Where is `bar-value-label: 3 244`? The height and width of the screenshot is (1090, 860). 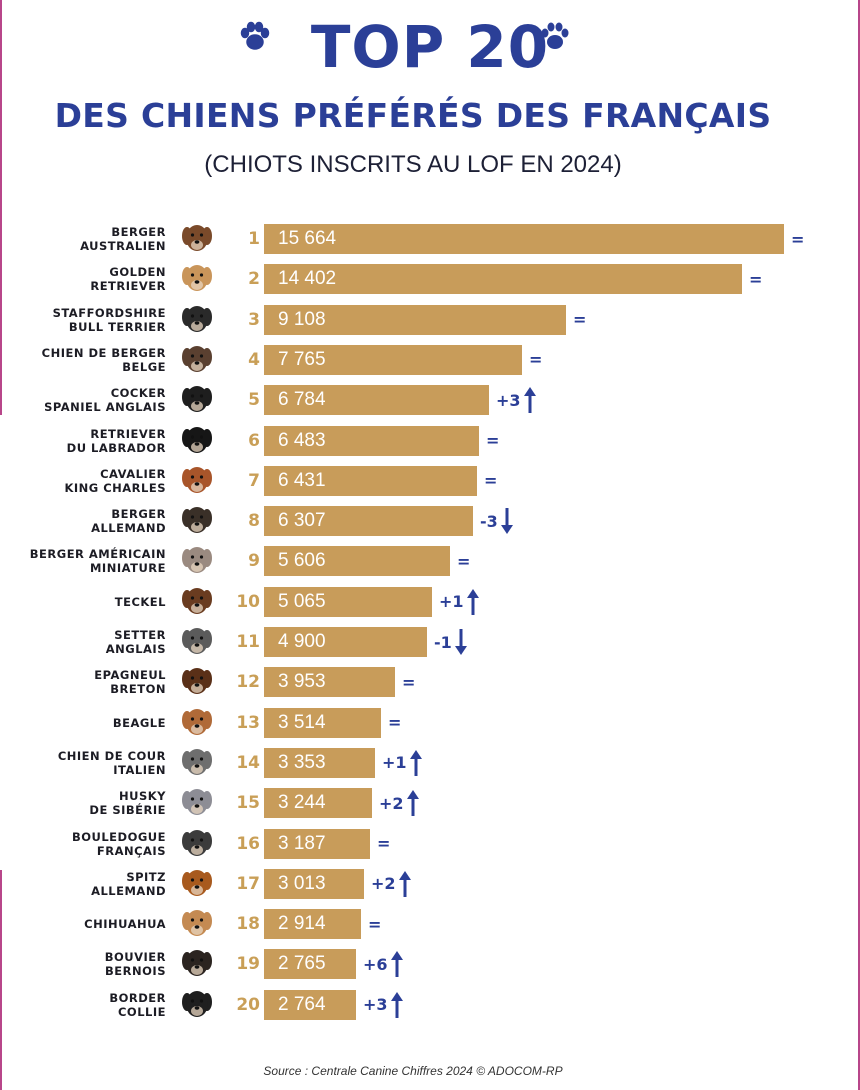 bar-value-label: 3 244 is located at coordinates (302, 803).